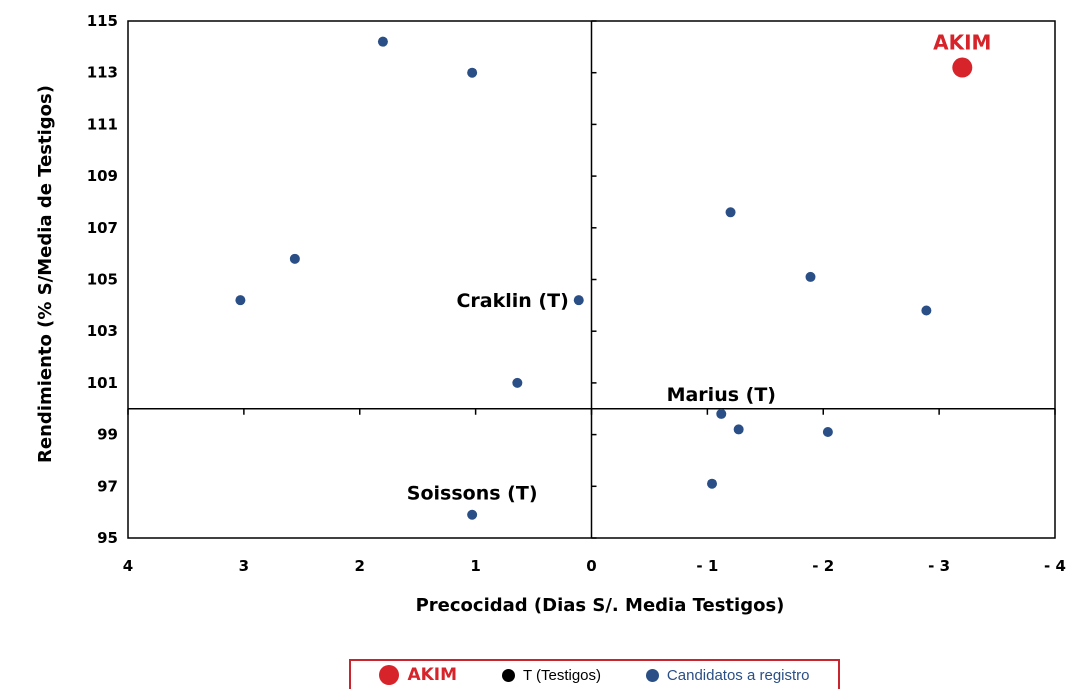  What do you see at coordinates (962, 43) in the screenshot?
I see `akim-data-label: AKIM` at bounding box center [962, 43].